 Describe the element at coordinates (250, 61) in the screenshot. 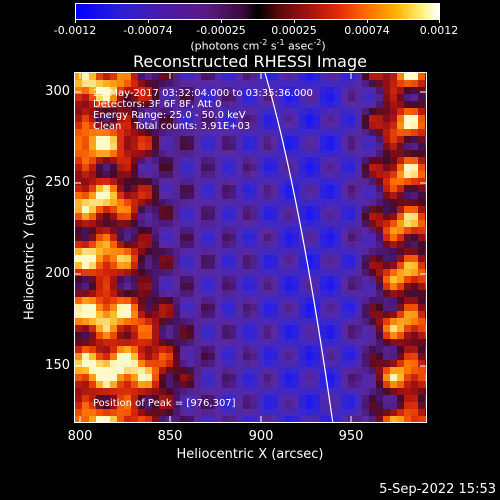

I see `plot-title: Reconstructed RHESSI Image` at that location.